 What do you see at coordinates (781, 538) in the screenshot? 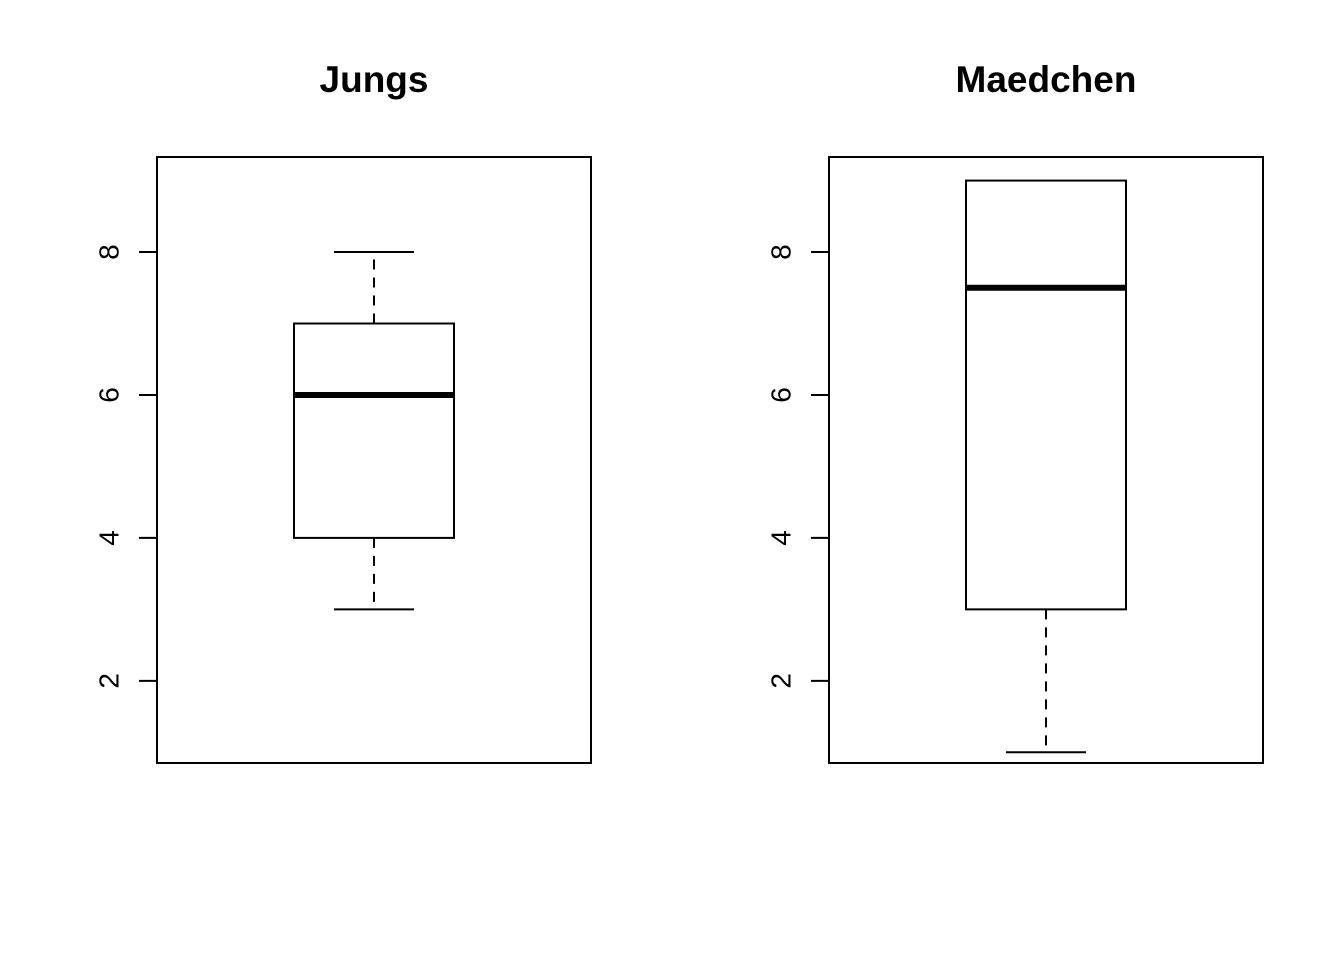
I see `panel-2-y-tick-label: 4` at bounding box center [781, 538].